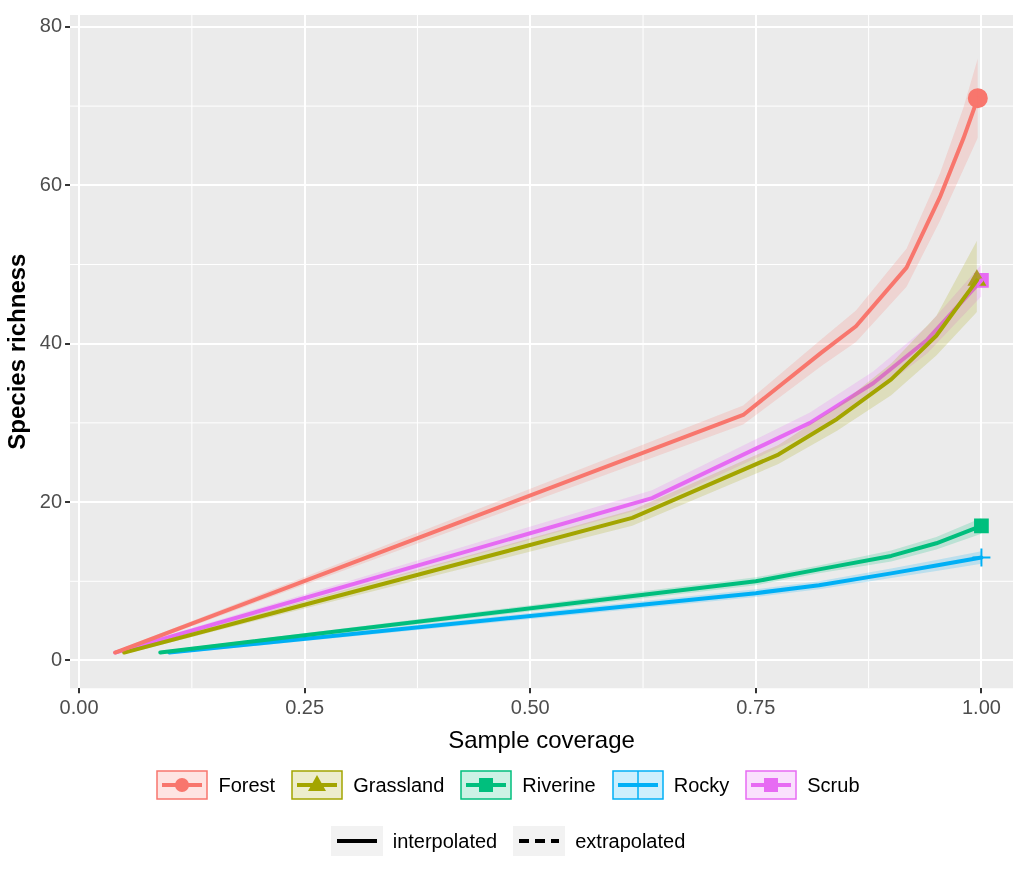 Image resolution: width=1024 pixels, height=875 pixels. I want to click on x-axis-title: Sample coverage, so click(541, 740).